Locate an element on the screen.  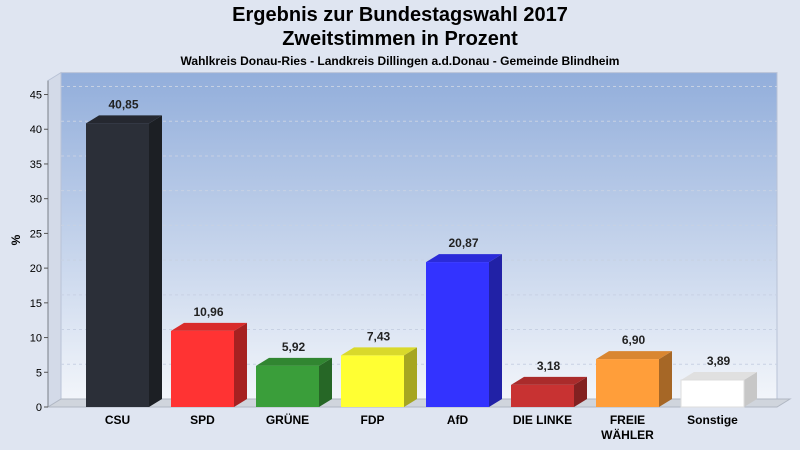
y-tick-label: 15 is located at coordinates (36, 304).